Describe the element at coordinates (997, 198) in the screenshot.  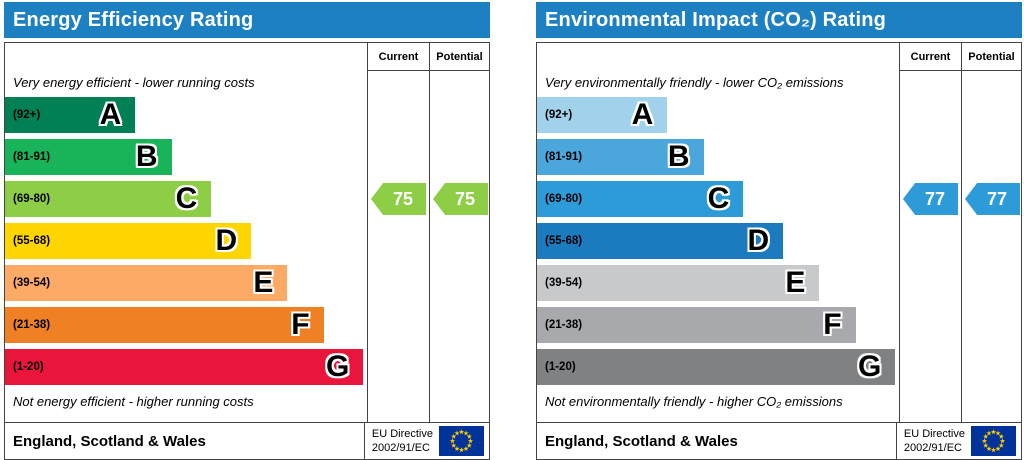
I see `potential-rating-value: 77` at that location.